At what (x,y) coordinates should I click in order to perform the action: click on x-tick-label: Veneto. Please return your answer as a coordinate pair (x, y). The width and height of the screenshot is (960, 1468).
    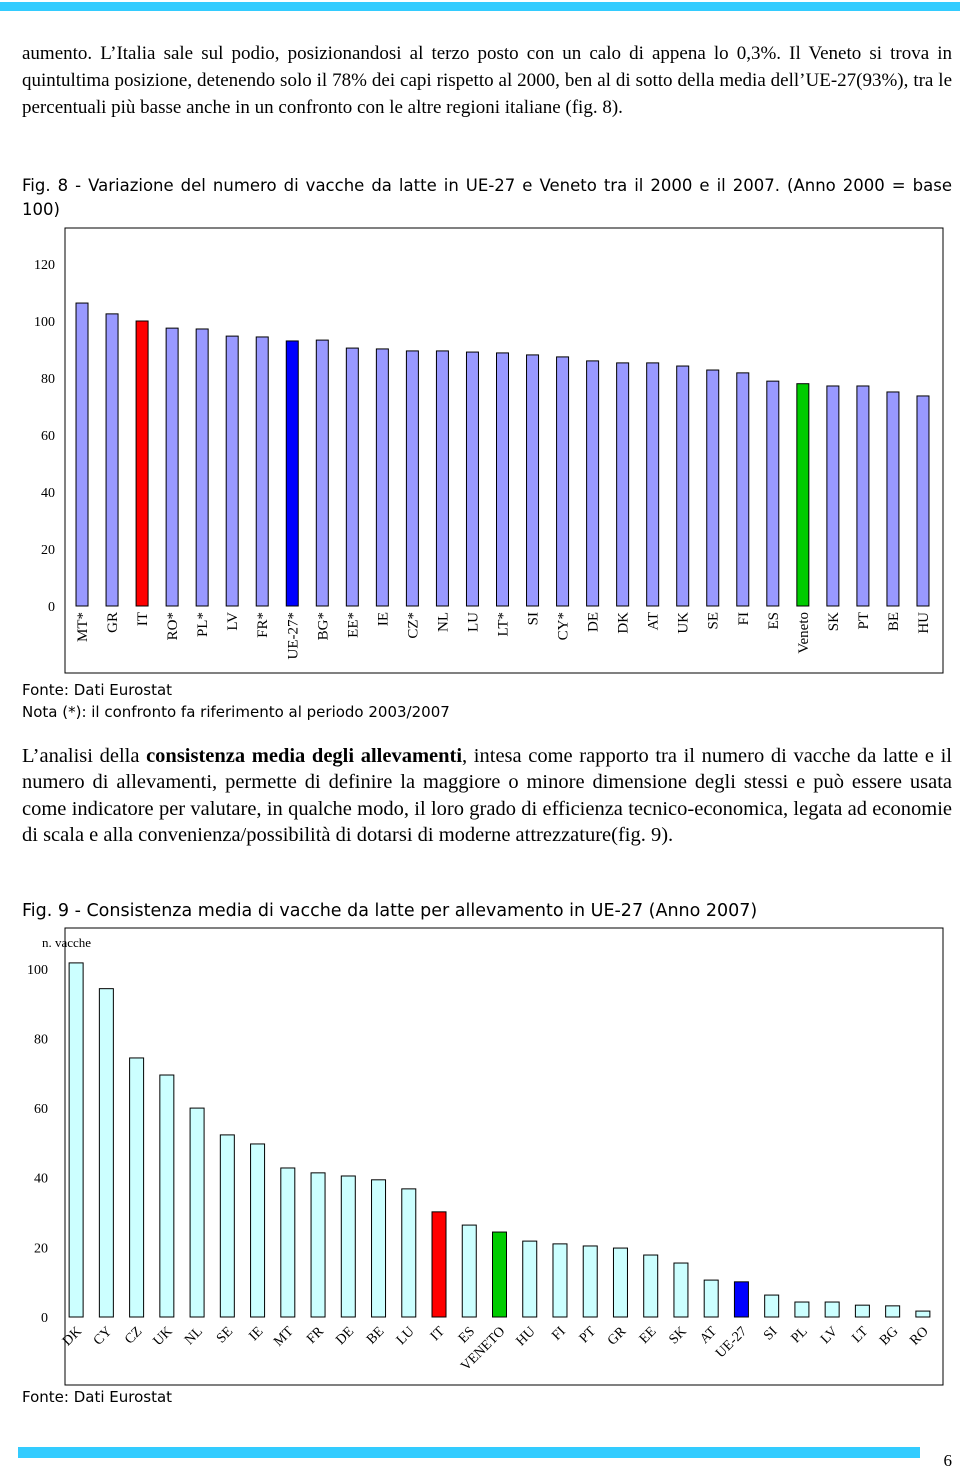
    Looking at the image, I should click on (804, 633).